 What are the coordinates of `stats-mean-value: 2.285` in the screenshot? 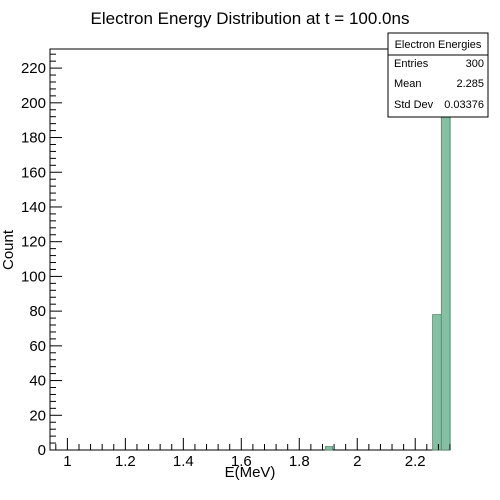 It's located at (470, 84).